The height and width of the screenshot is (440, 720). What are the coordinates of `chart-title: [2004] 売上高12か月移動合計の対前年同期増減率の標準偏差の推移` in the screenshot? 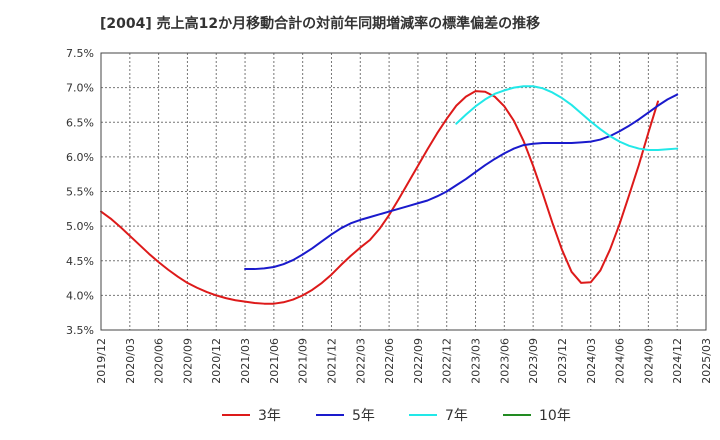 It's located at (320, 24).